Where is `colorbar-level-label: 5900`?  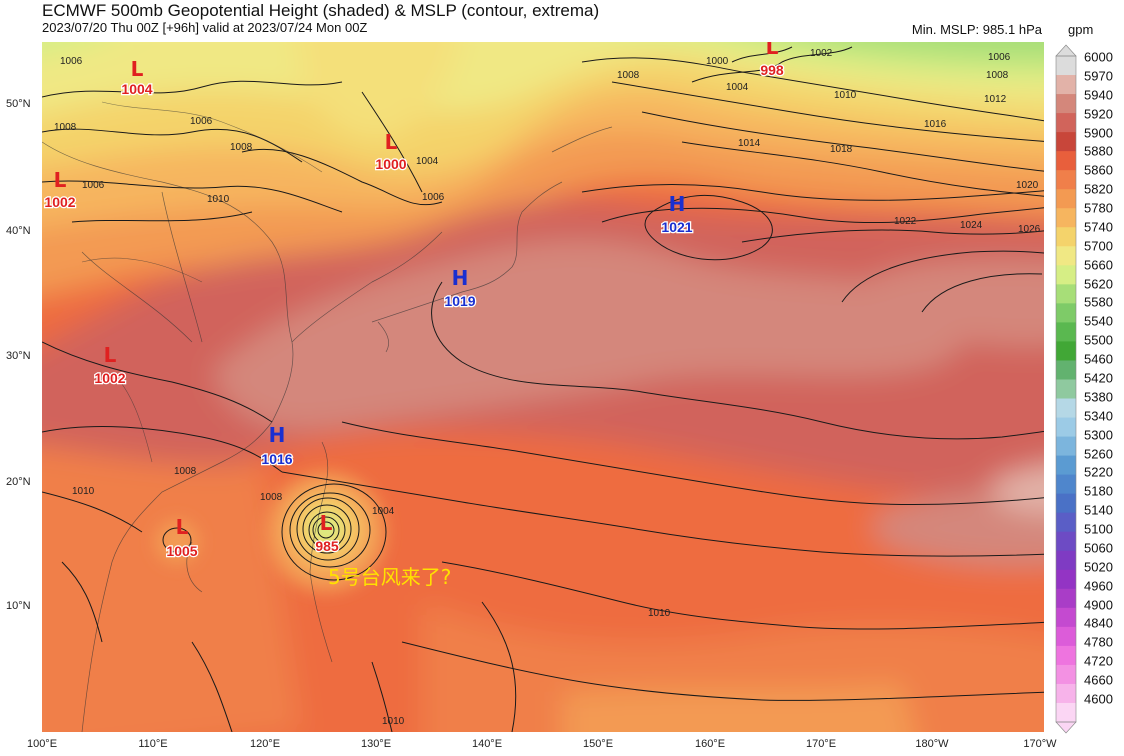 colorbar-level-label: 5900 is located at coordinates (1098, 133).